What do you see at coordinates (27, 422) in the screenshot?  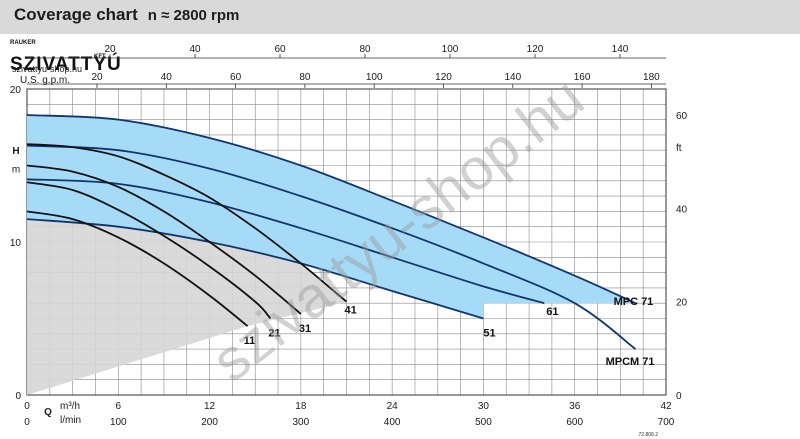 I see `lmin-tick-label: 0` at bounding box center [27, 422].